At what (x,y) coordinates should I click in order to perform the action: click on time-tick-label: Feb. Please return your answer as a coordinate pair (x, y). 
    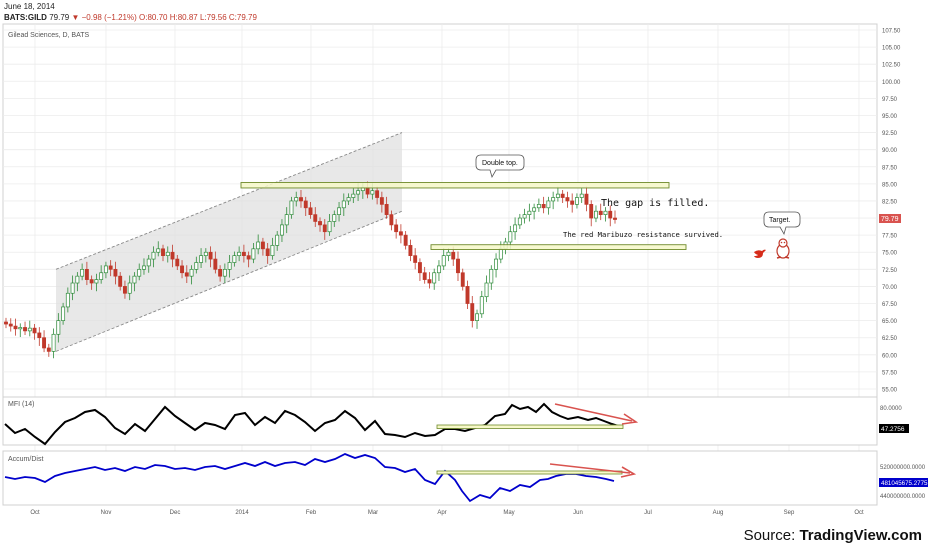
    Looking at the image, I should click on (311, 513).